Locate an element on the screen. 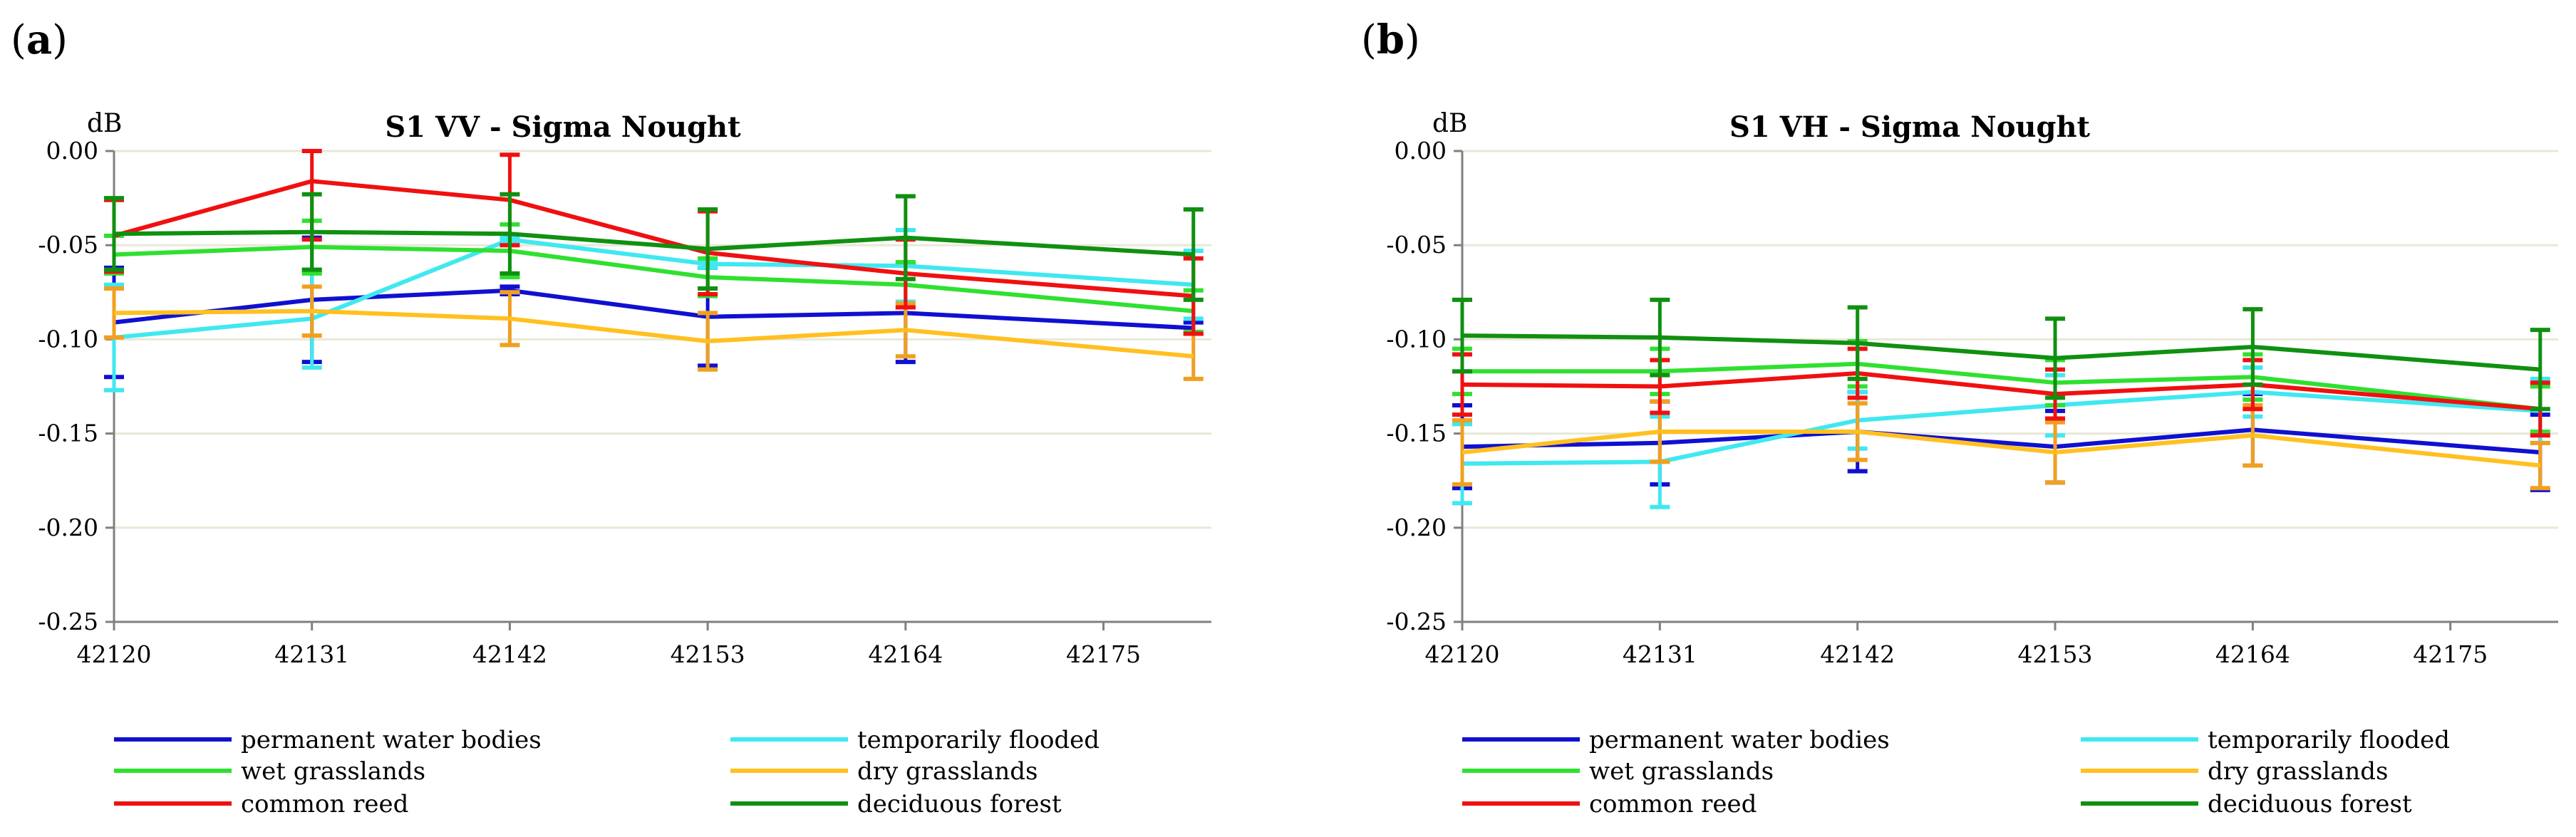  series-permanent is located at coordinates (2001, 441).